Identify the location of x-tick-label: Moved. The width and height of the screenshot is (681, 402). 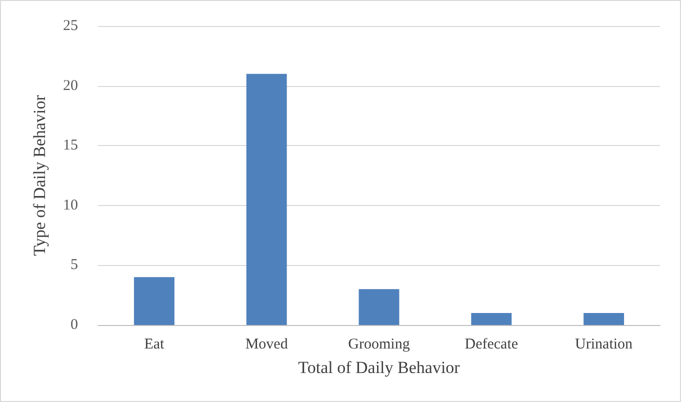
(266, 344).